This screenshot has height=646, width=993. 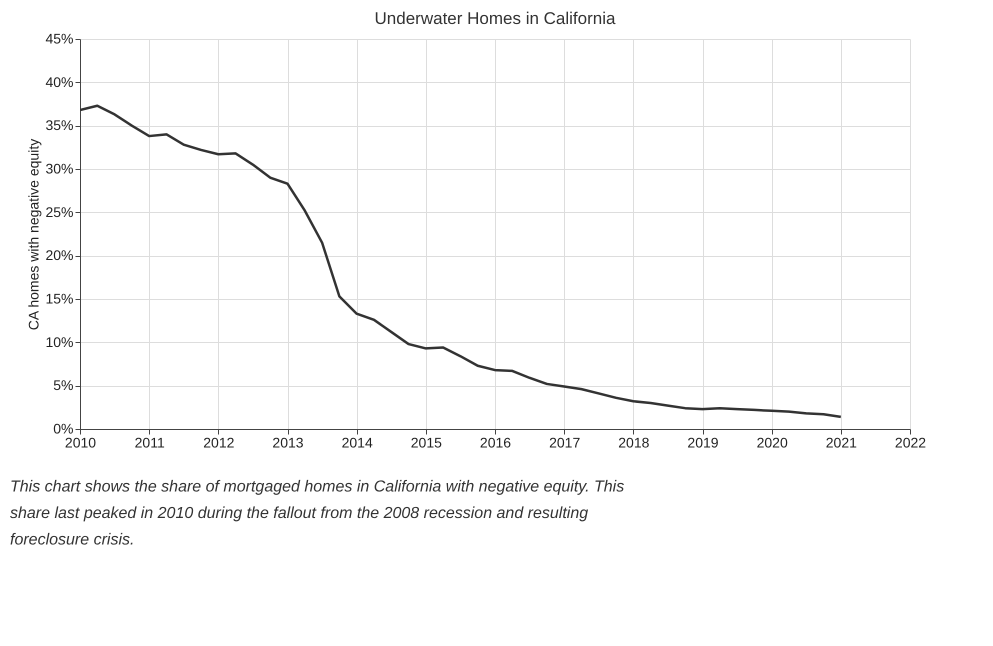 I want to click on y-tick-label: 25%, so click(x=59, y=212).